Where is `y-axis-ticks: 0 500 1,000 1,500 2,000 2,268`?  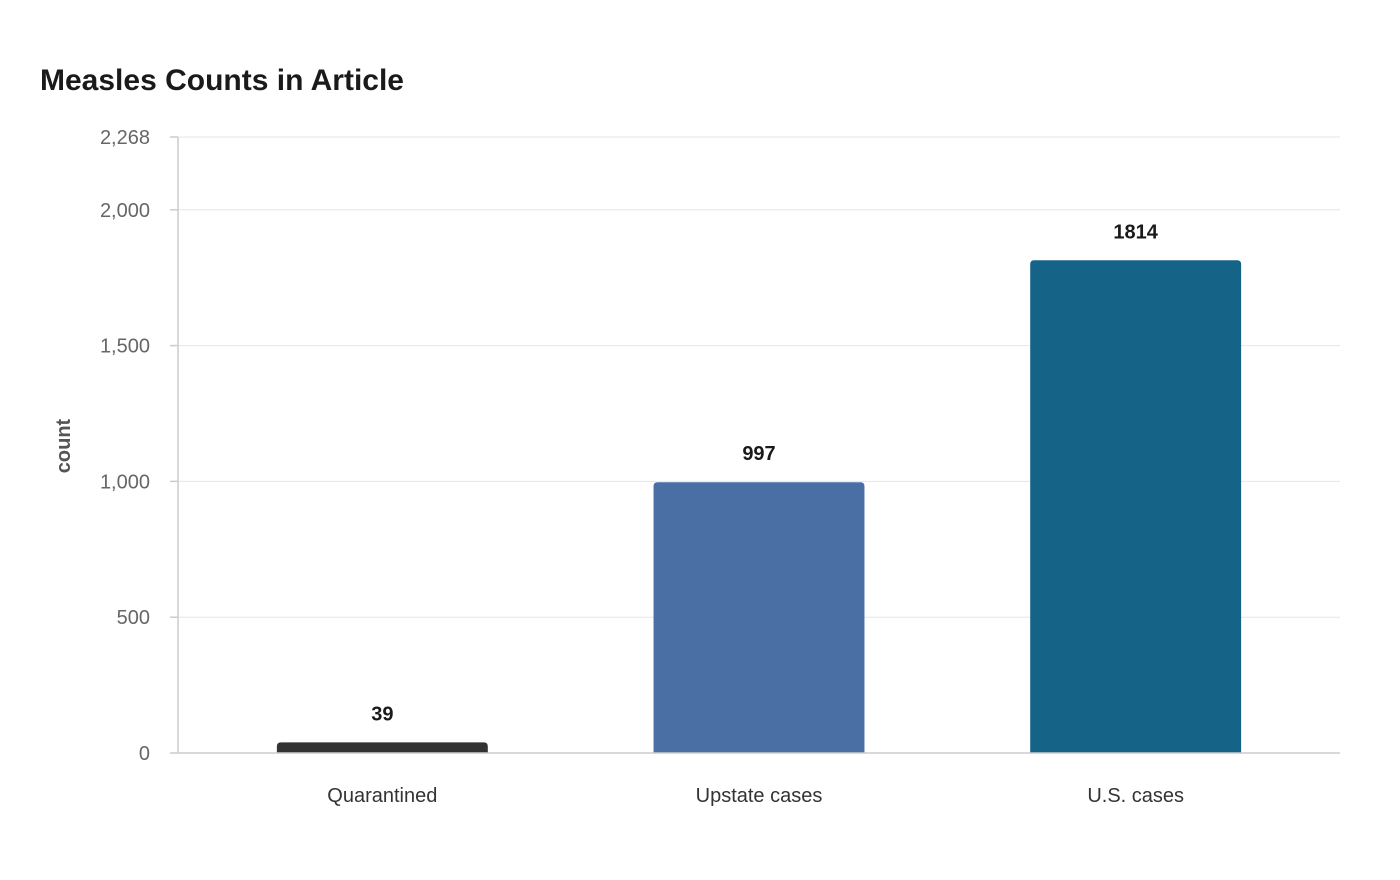 y-axis-ticks: 0 500 1,000 1,500 2,000 2,268 is located at coordinates (139, 446).